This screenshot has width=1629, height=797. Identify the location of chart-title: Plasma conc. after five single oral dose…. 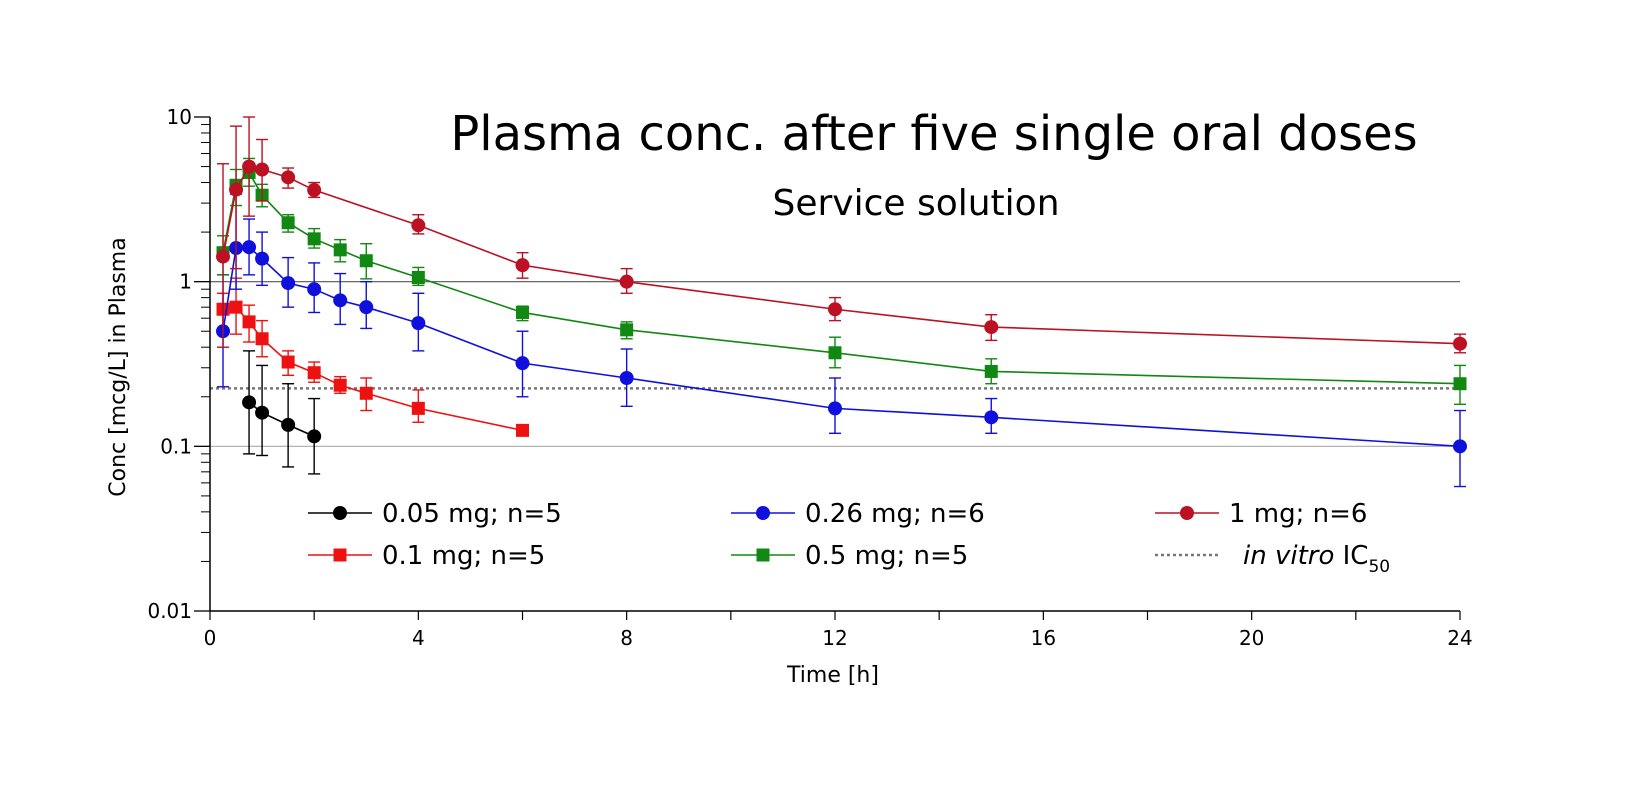
(933, 134).